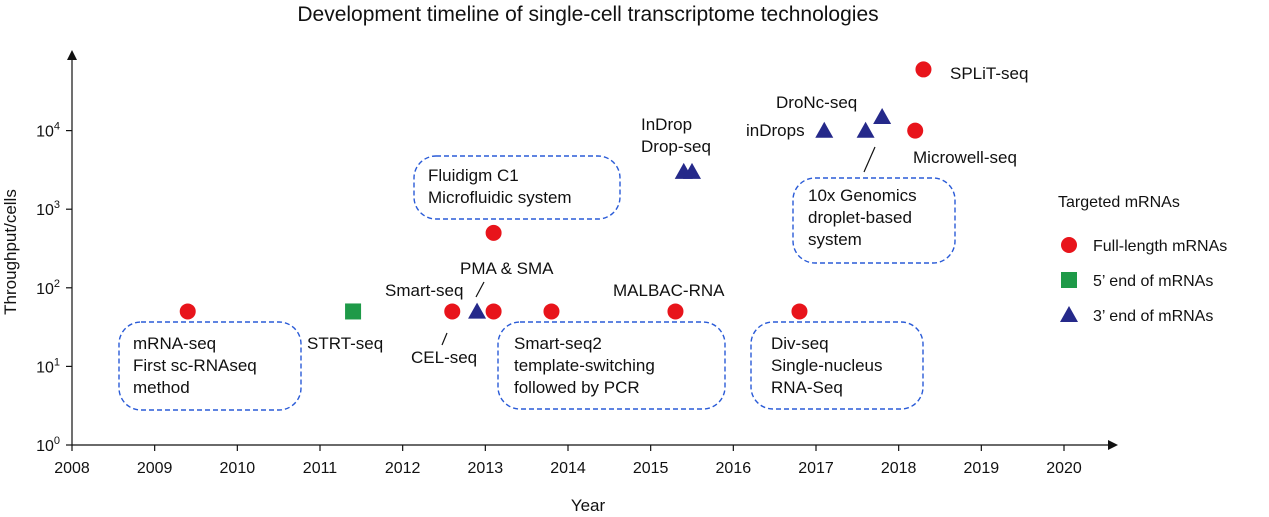  Describe the element at coordinates (48, 288) in the screenshot. I see `y-tick-label: 10²` at that location.